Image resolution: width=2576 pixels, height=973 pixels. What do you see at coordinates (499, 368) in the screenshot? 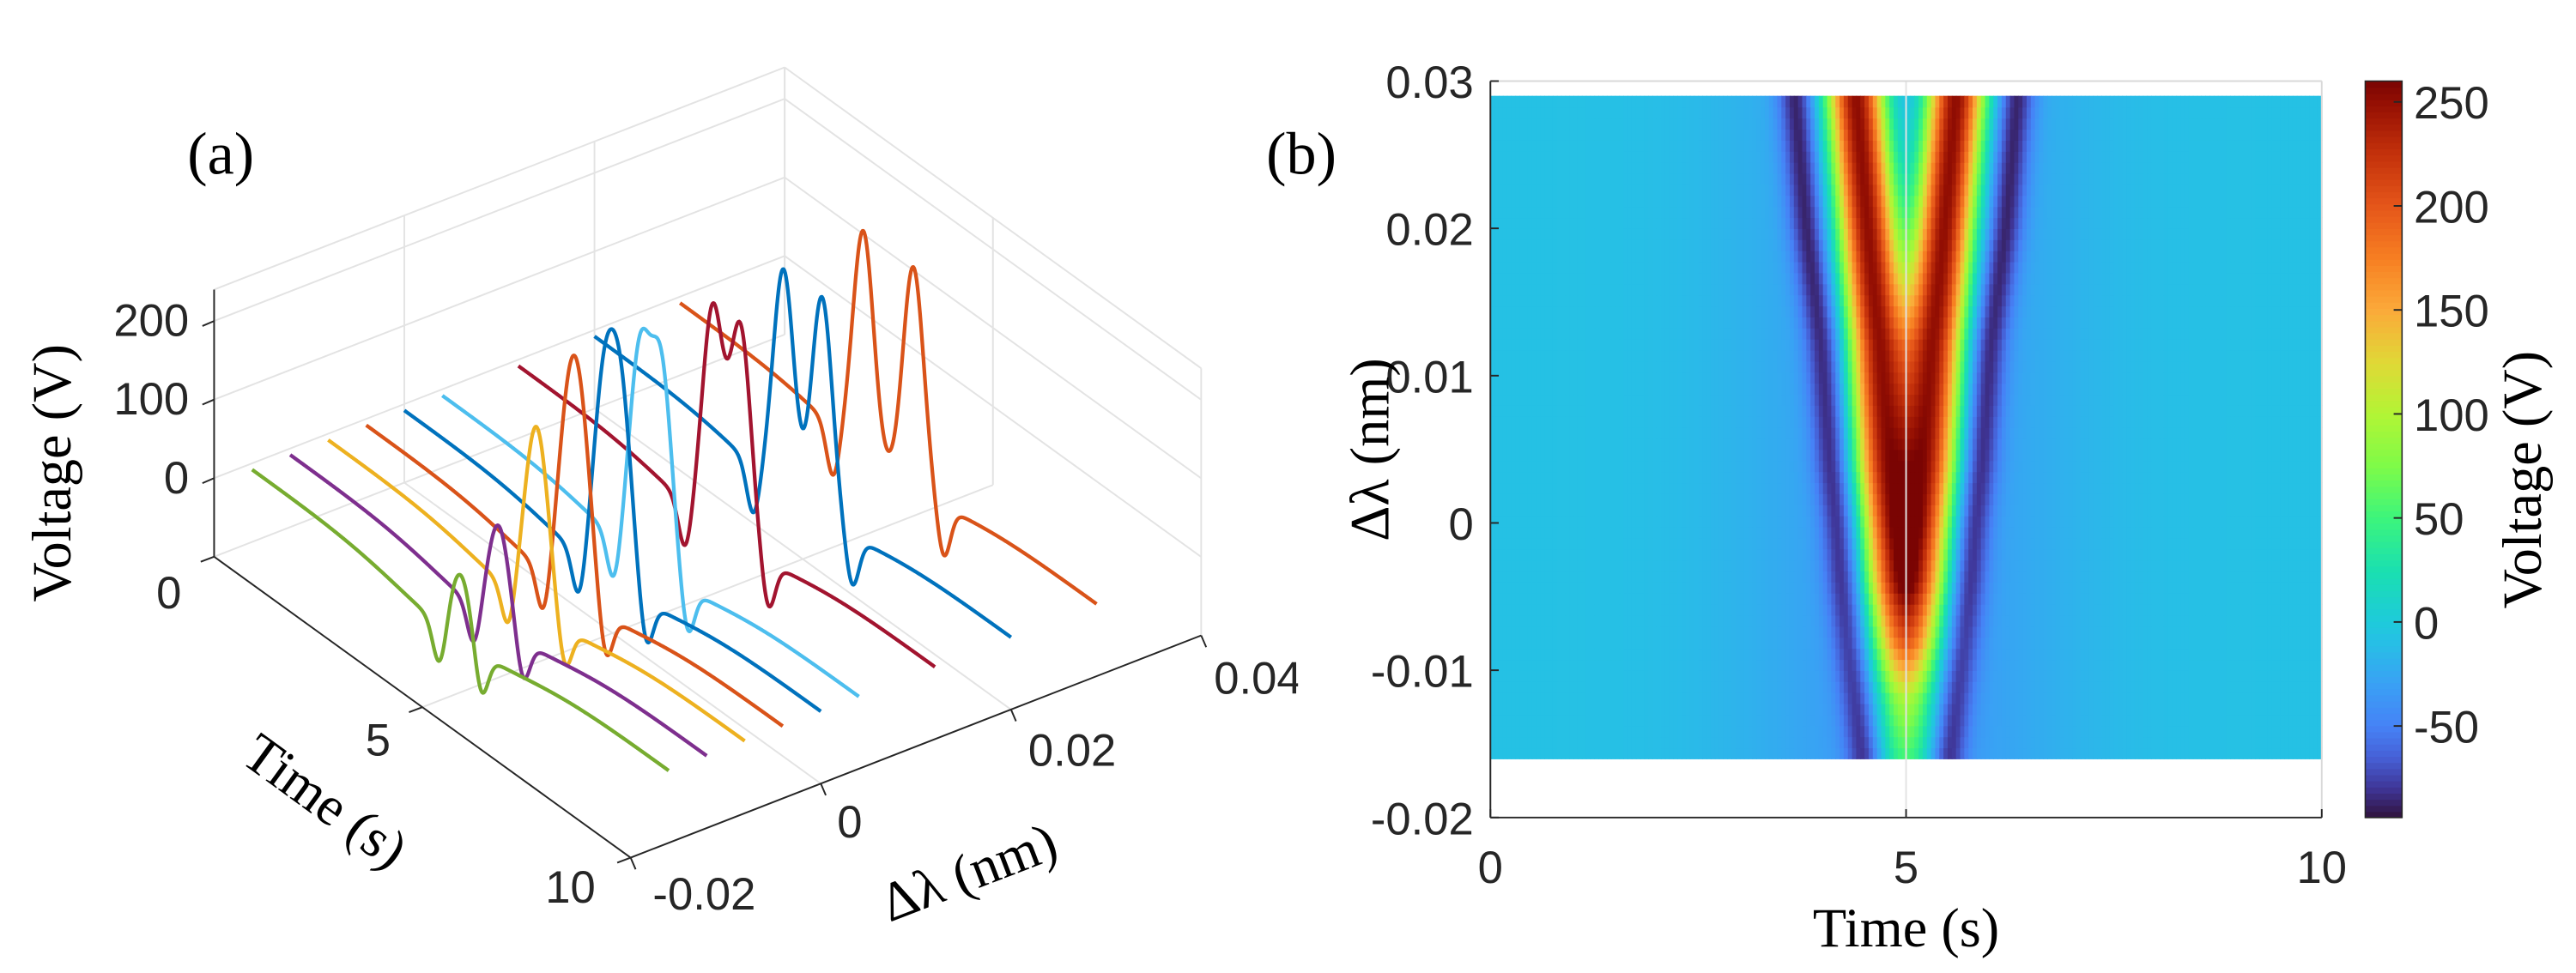
I see `grid-line` at bounding box center [499, 368].